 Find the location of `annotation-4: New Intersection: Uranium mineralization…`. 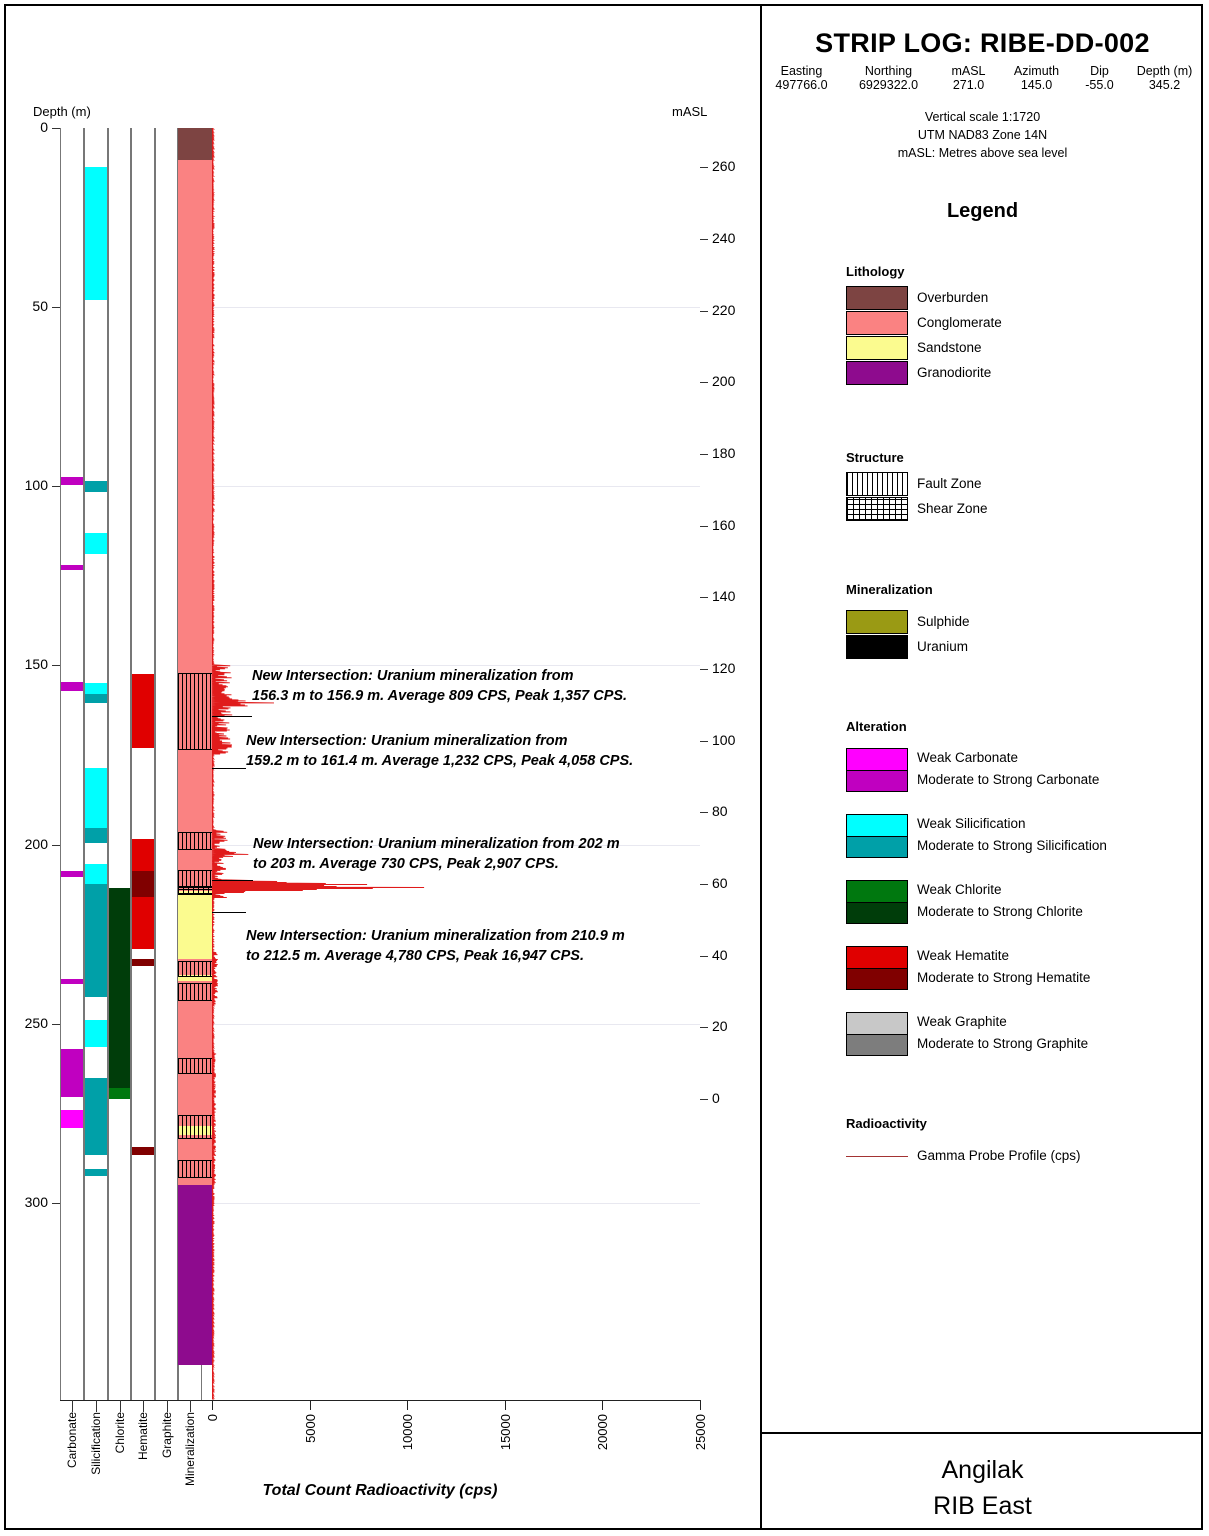

annotation-4: New Intersection: Uranium mineralization… is located at coordinates (435, 946).